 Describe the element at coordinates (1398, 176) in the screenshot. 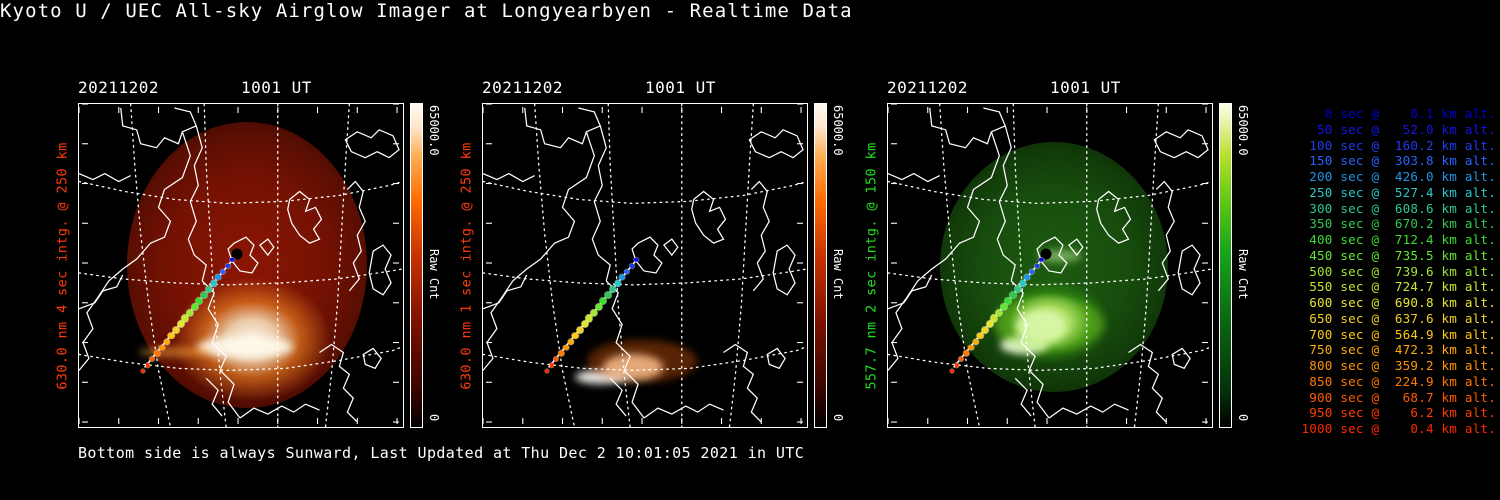

I see `legend-row: 200 sec @ 426.0 km alt.` at that location.